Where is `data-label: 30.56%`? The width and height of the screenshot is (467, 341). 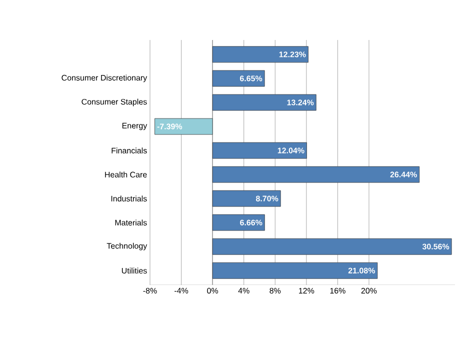
data-label: 30.56% is located at coordinates (436, 247).